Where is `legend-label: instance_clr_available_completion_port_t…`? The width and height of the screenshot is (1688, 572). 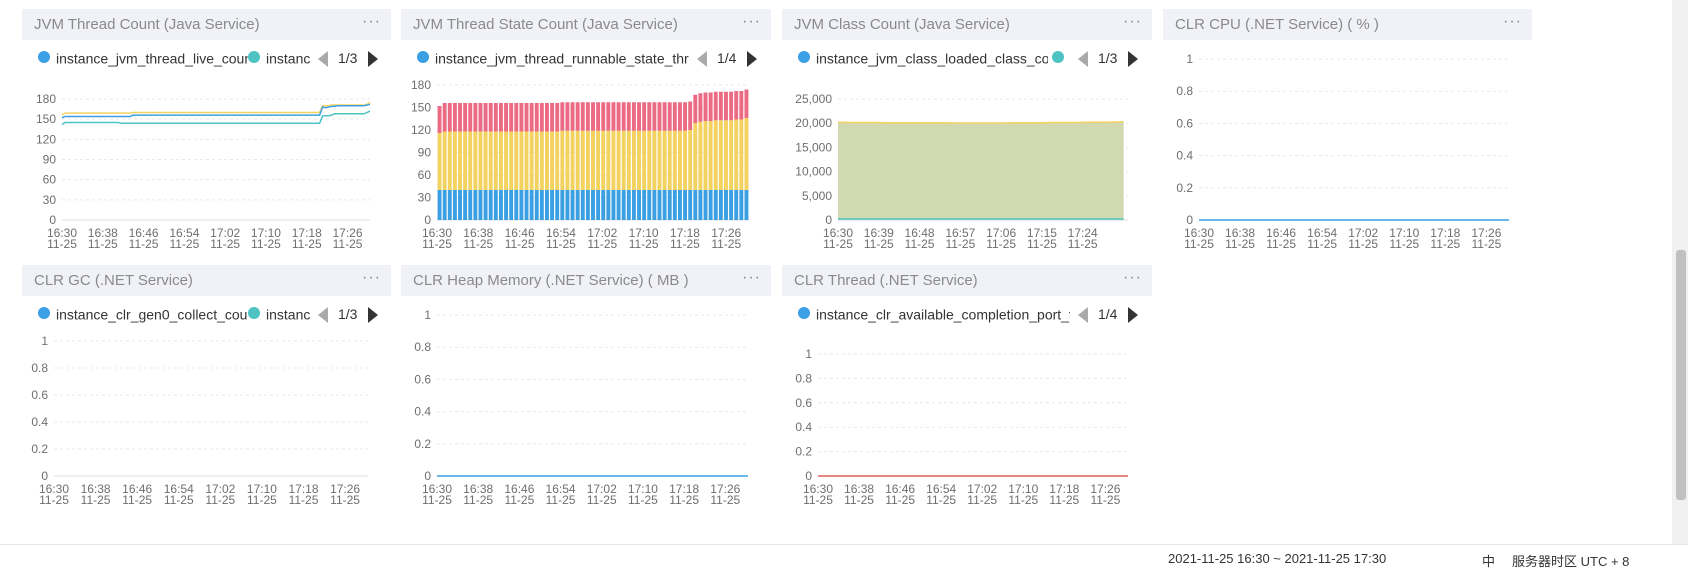 legend-label: instance_clr_available_completion_port_t… is located at coordinates (943, 314).